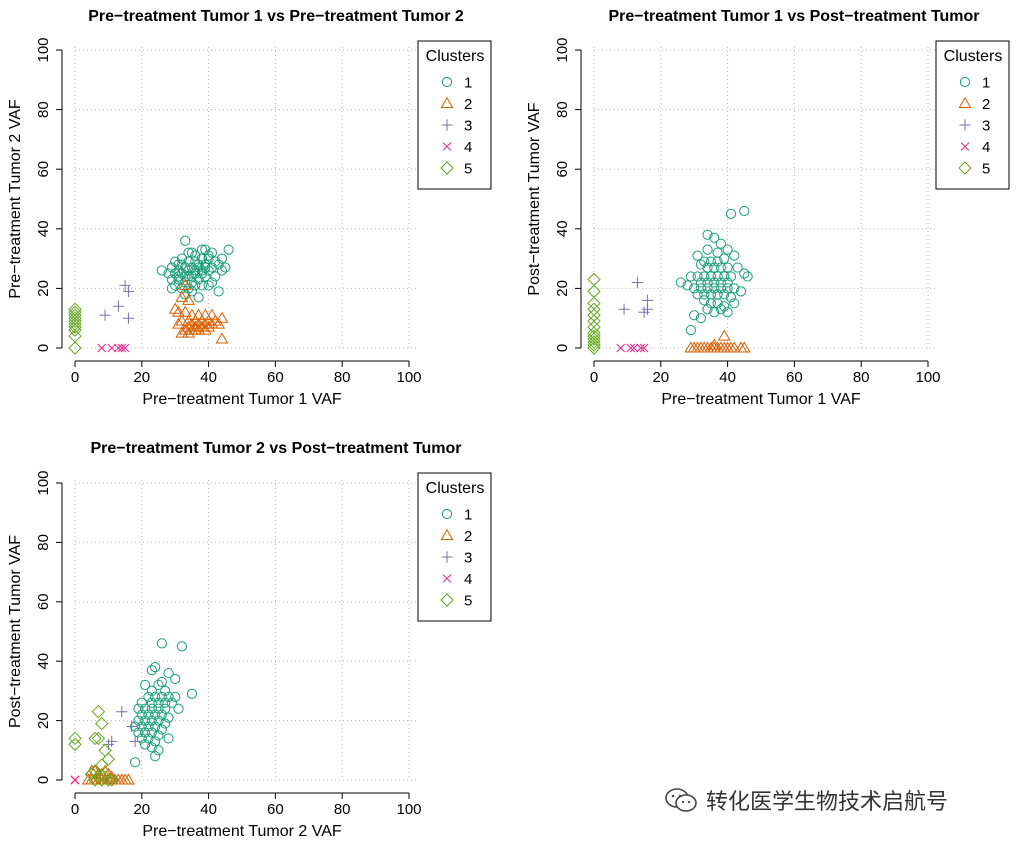 This screenshot has height=843, width=1019. I want to click on legend-box, so click(454, 547).